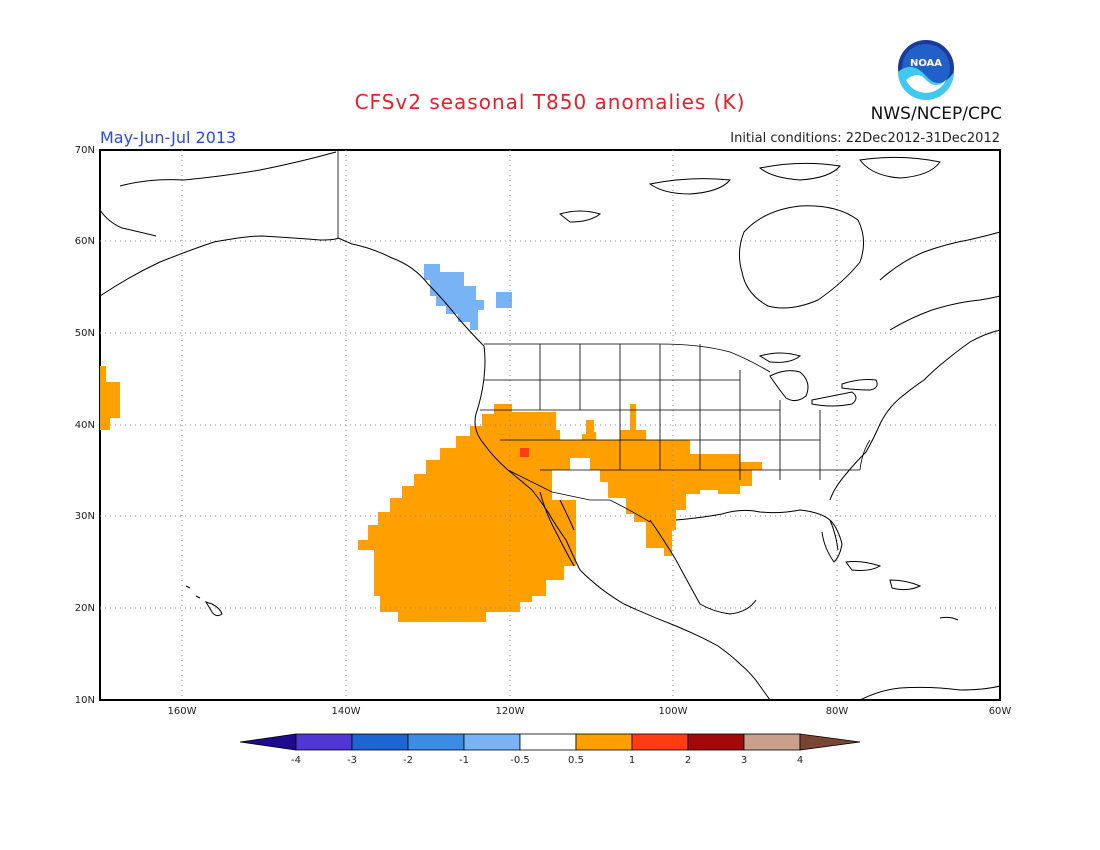  I want to click on initial-conditions-label: Initial conditions: 22Dec2012-31Dec2012, so click(865, 138).